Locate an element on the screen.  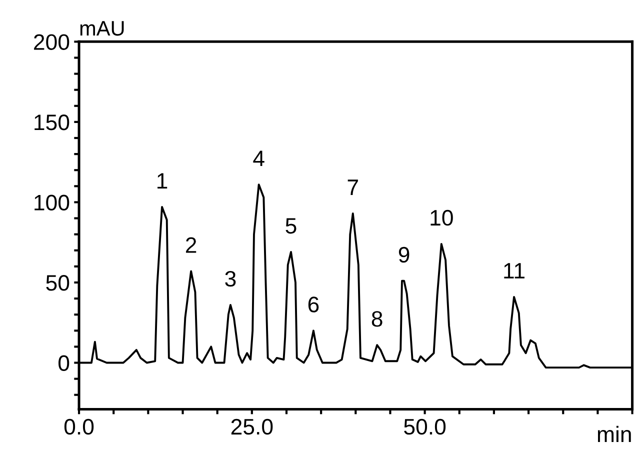
annotation: 3 is located at coordinates (230, 278).